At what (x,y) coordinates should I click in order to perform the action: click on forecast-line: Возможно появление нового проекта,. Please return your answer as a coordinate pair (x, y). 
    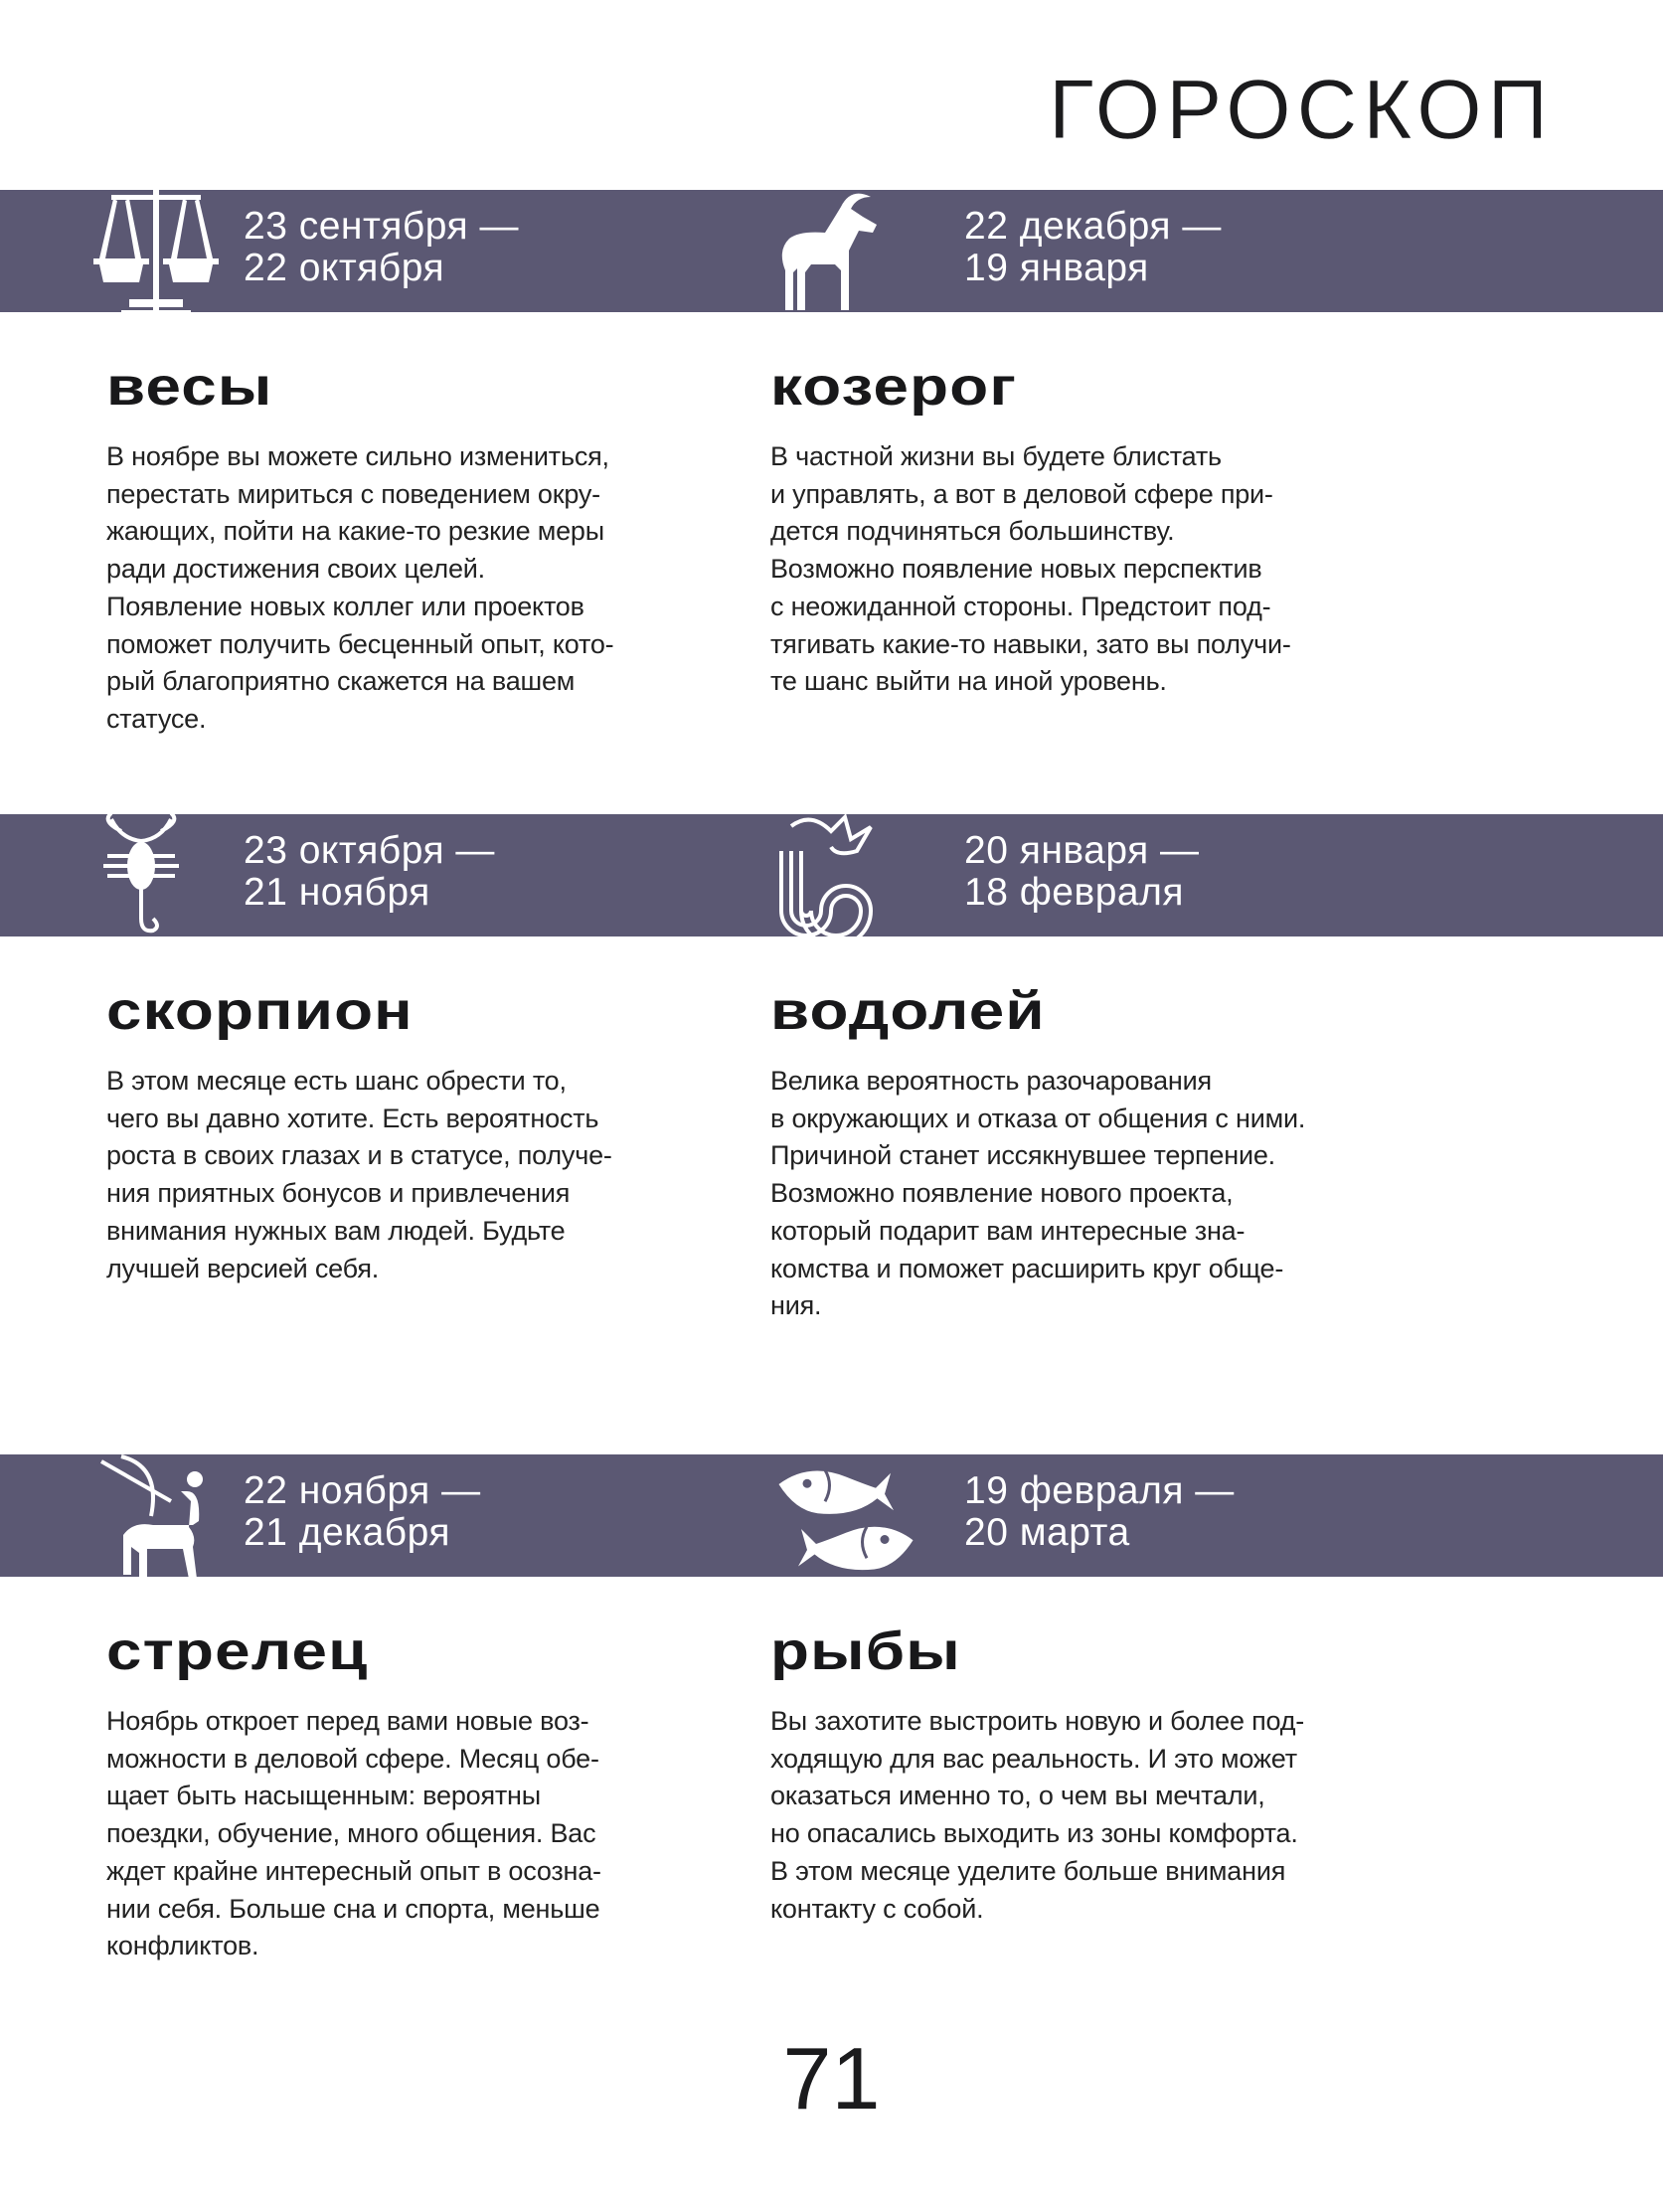
    Looking at the image, I should click on (1002, 1193).